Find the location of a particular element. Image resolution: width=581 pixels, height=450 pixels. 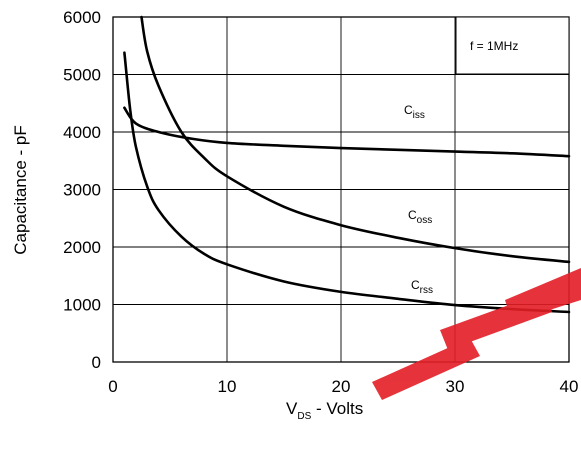

series-label-ciss: Ciss is located at coordinates (414, 112).